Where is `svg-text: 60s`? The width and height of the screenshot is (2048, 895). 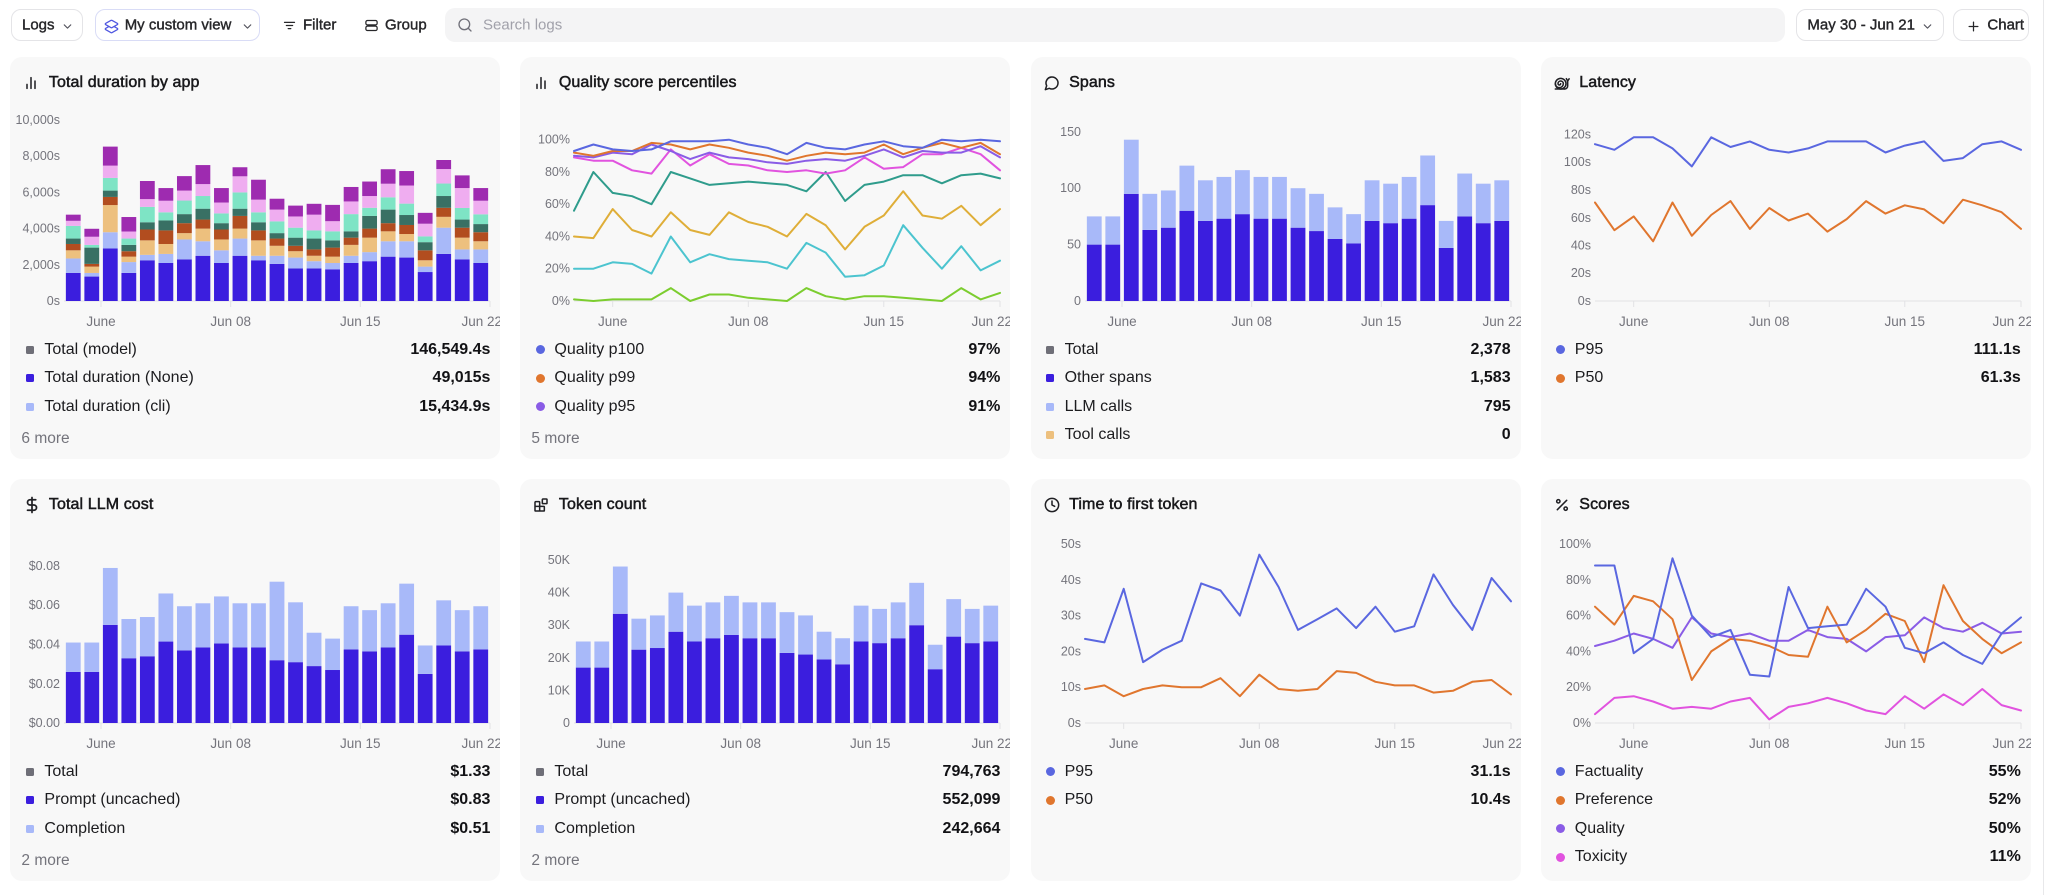 svg-text: 60s is located at coordinates (1581, 218).